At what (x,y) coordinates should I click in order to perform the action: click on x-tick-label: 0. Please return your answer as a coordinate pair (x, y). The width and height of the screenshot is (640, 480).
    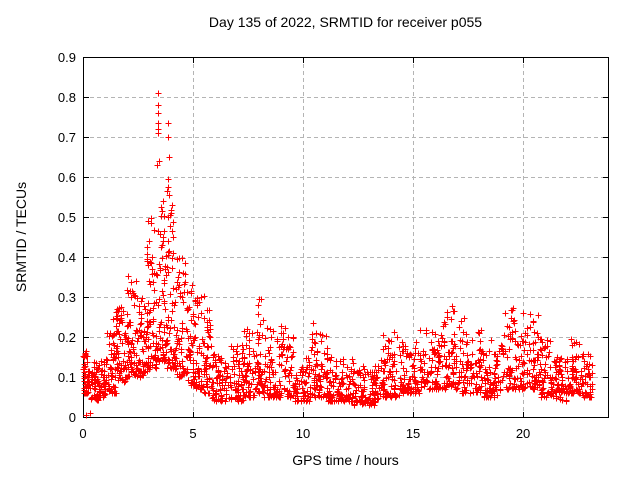
    Looking at the image, I should click on (83, 433).